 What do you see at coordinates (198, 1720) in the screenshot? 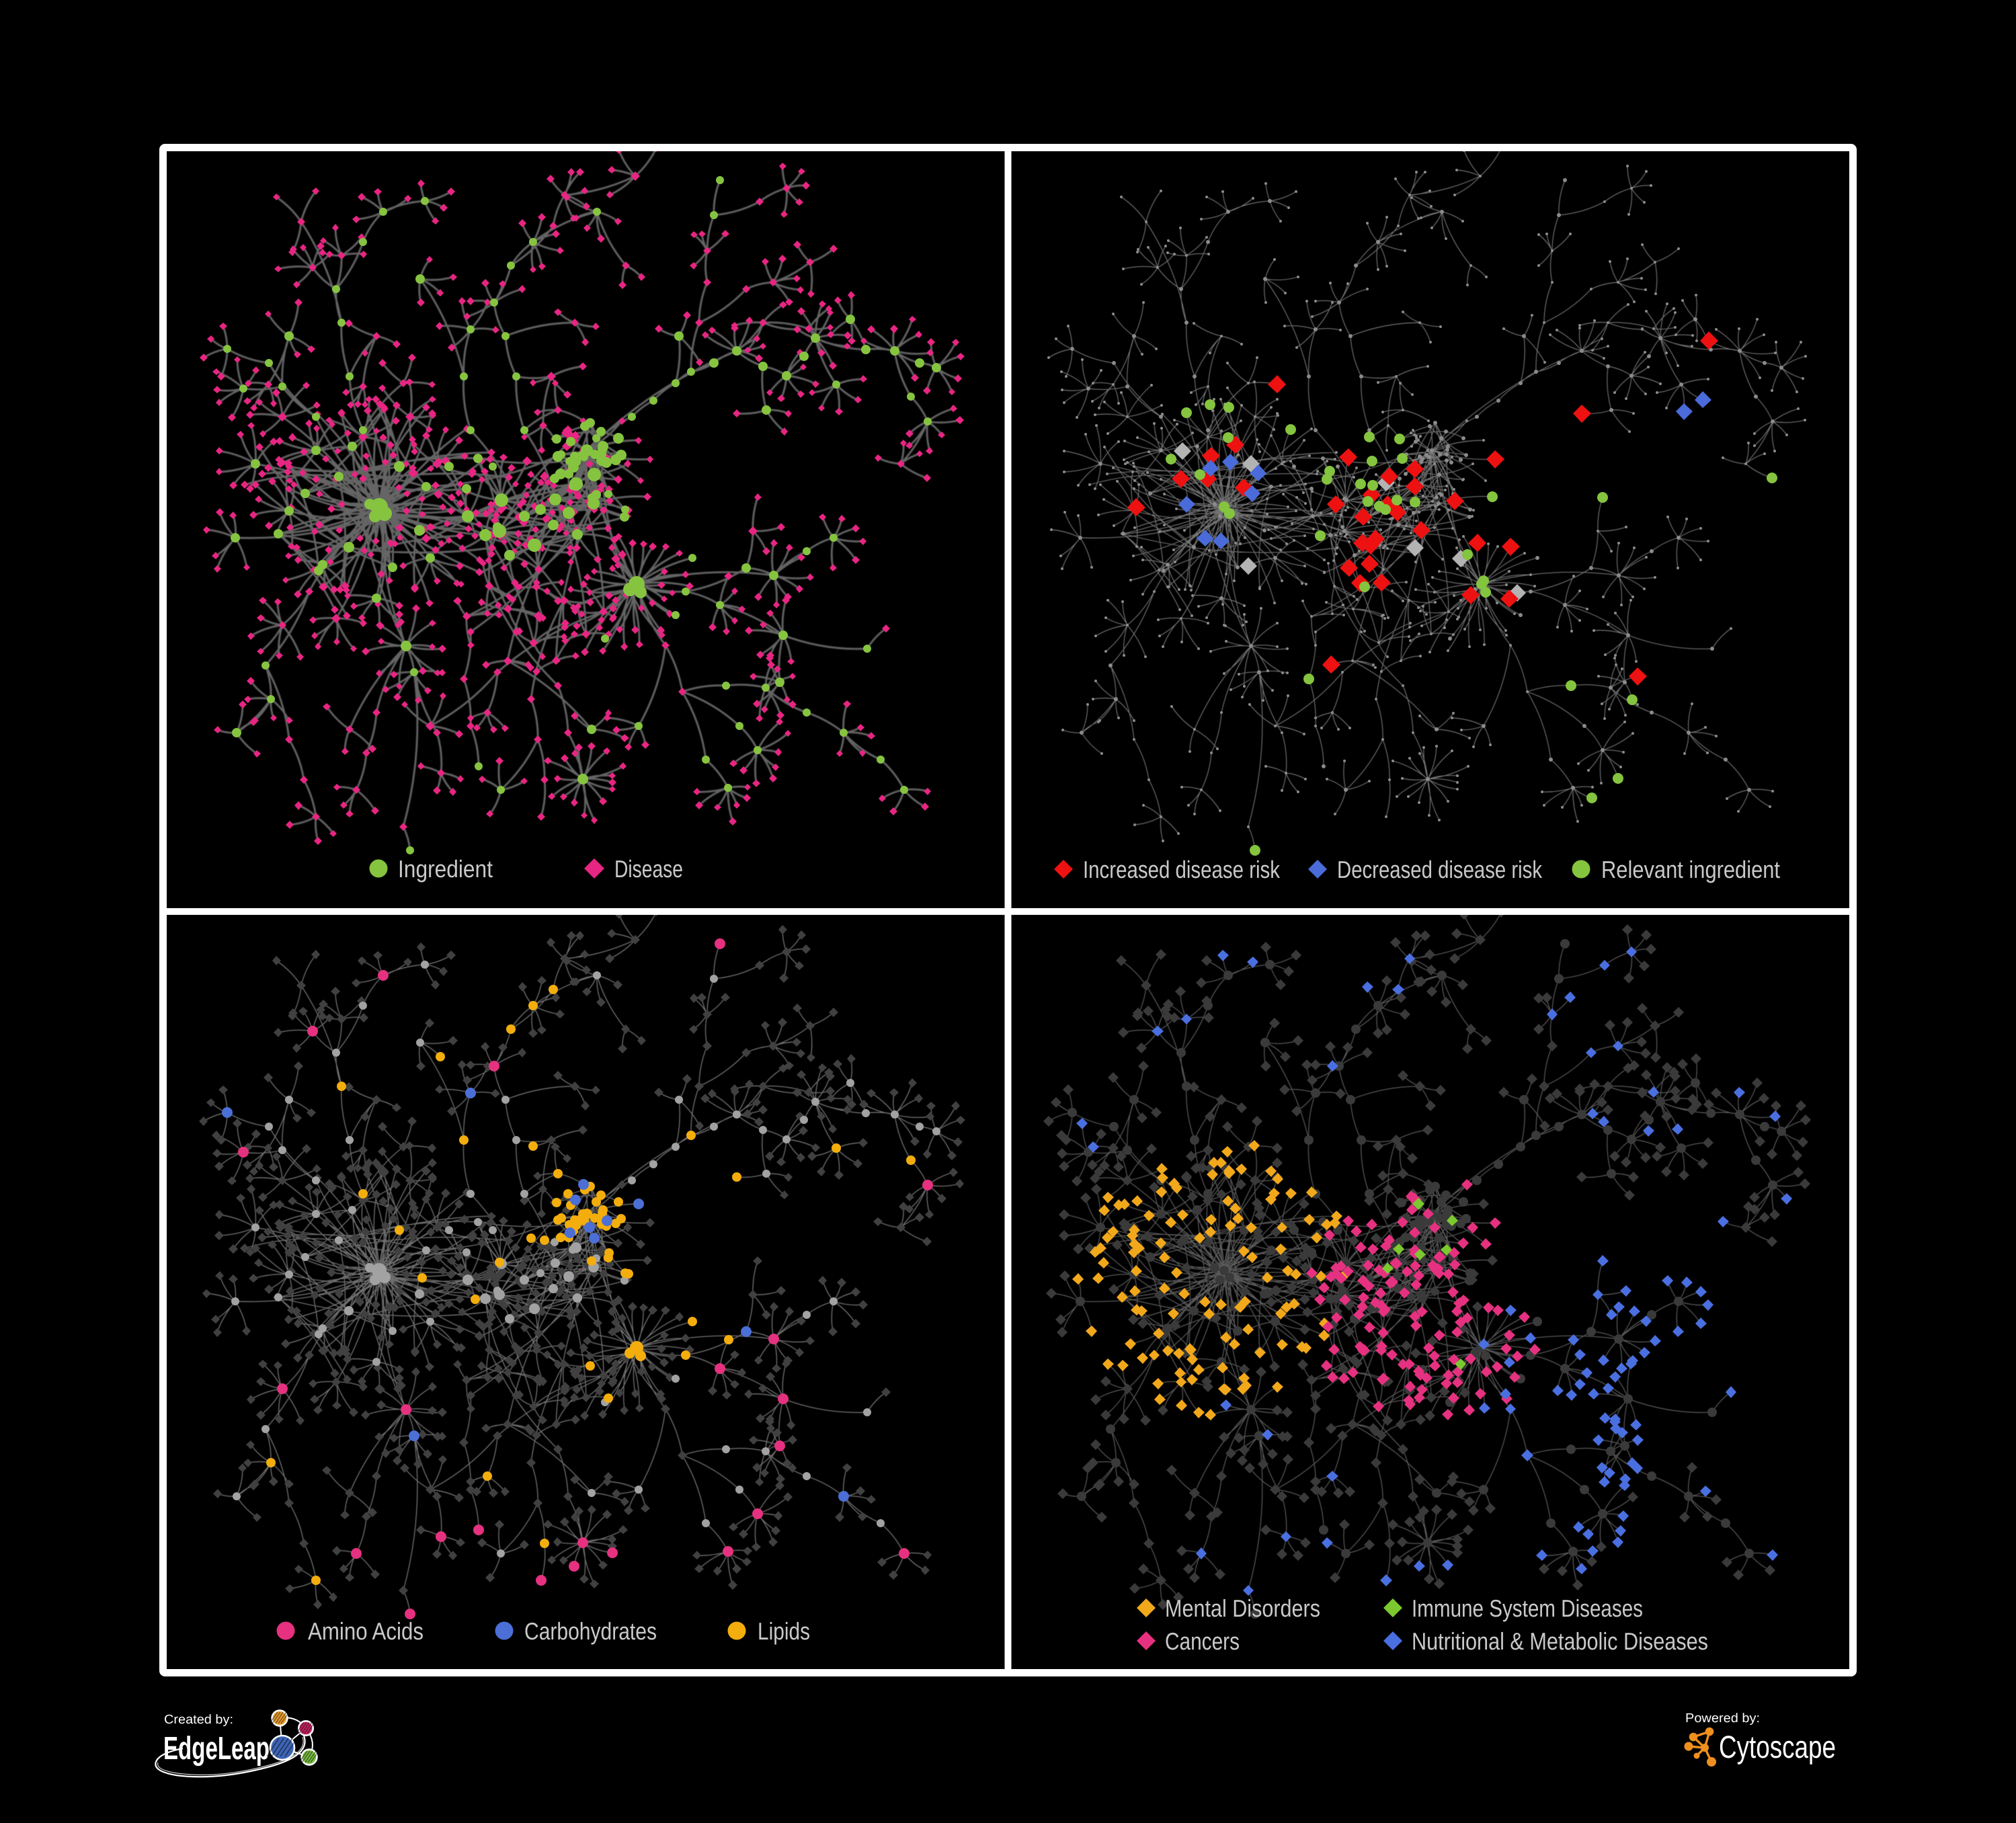
I see `svg-text: Created by:` at bounding box center [198, 1720].